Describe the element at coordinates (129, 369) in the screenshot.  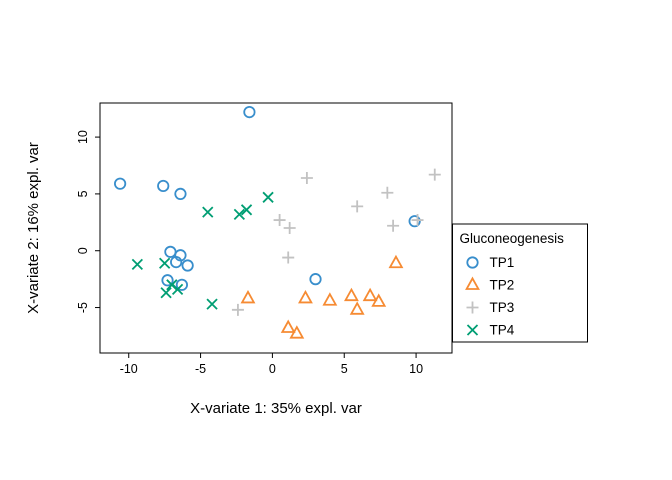
I see `x-tick-label: -10` at that location.